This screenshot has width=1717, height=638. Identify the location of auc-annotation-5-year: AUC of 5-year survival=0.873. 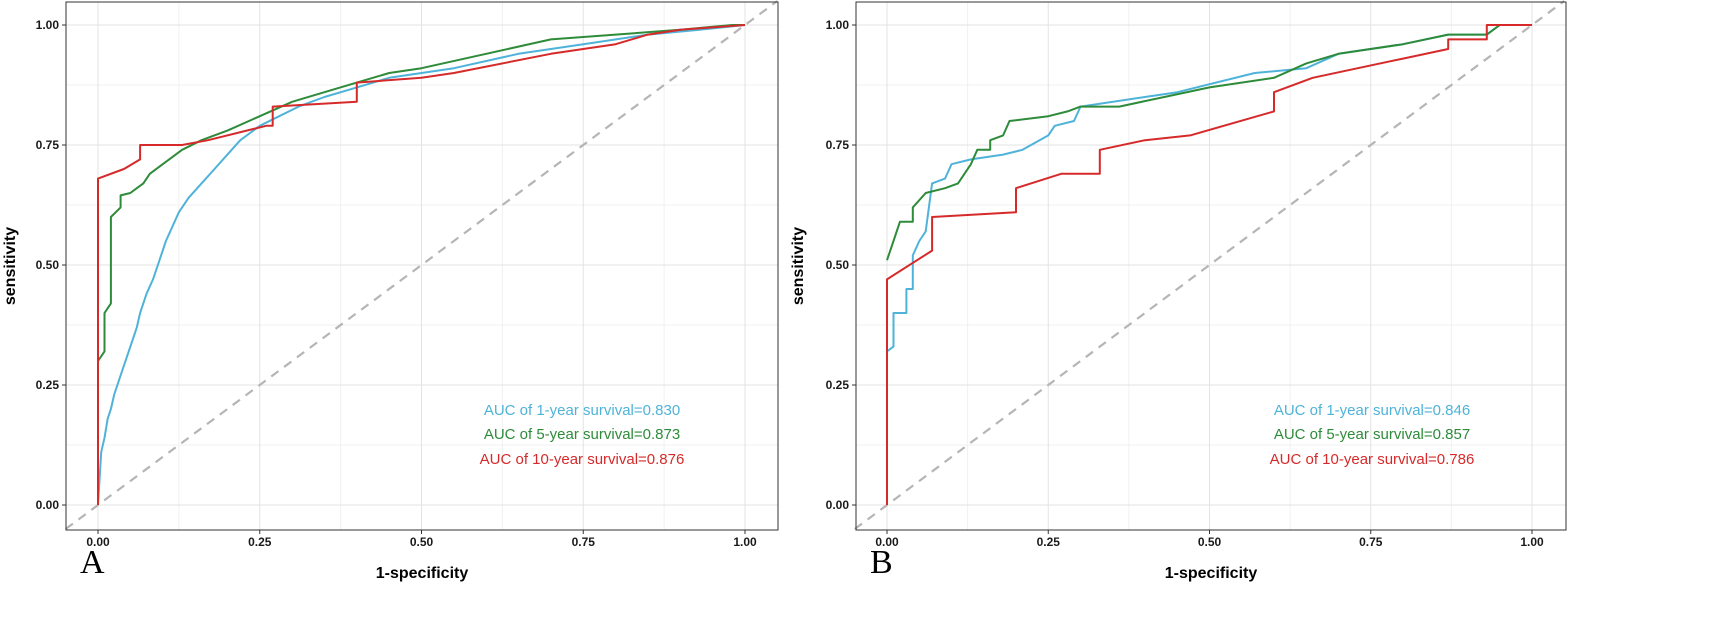
(582, 434).